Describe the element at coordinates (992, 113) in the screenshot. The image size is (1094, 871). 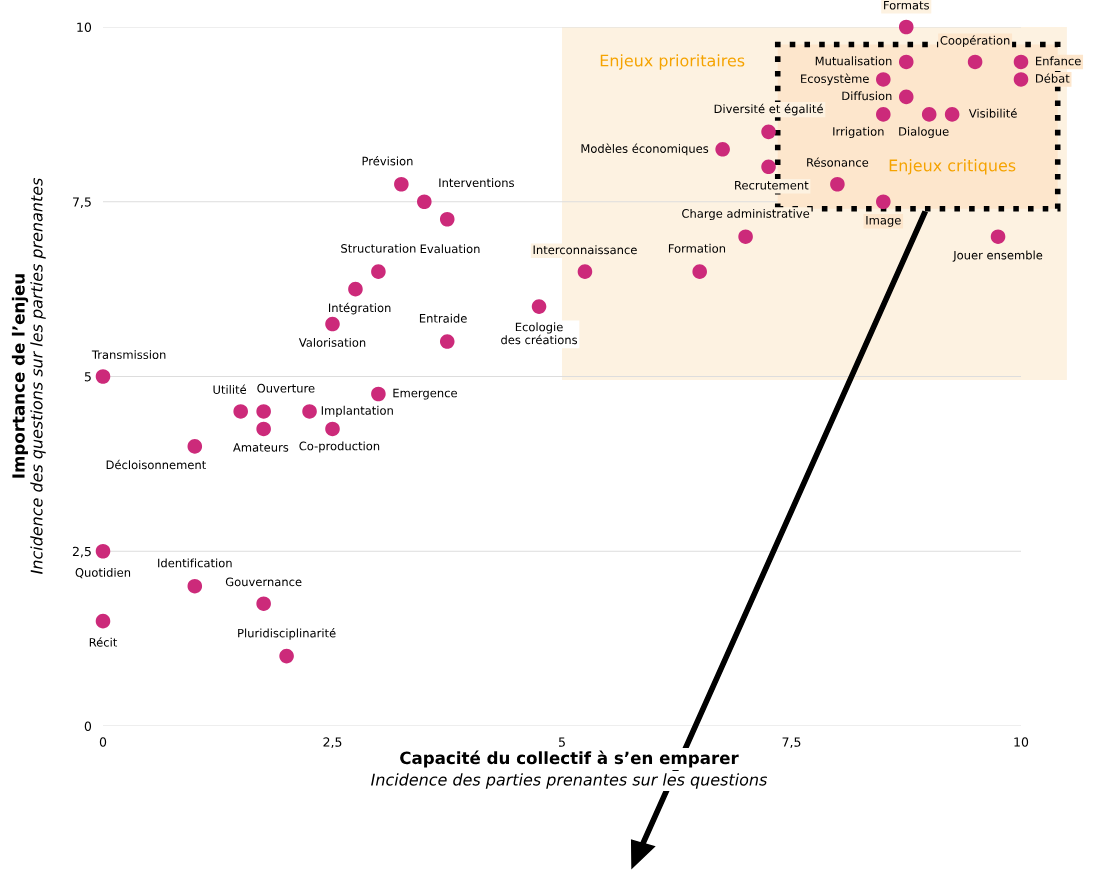
I see `annotation: Visibilité` at that location.